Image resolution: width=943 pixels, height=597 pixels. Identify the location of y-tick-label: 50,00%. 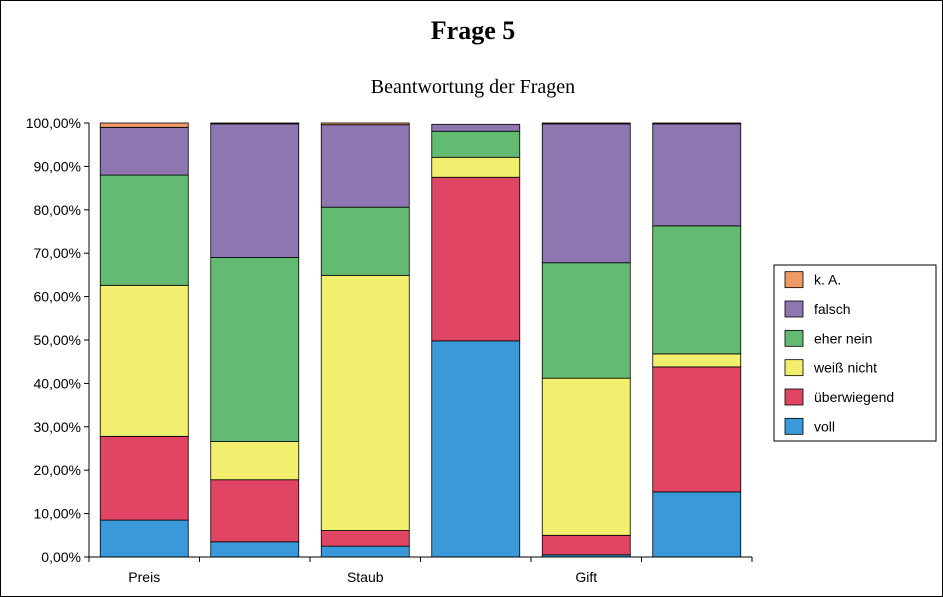
(57, 340).